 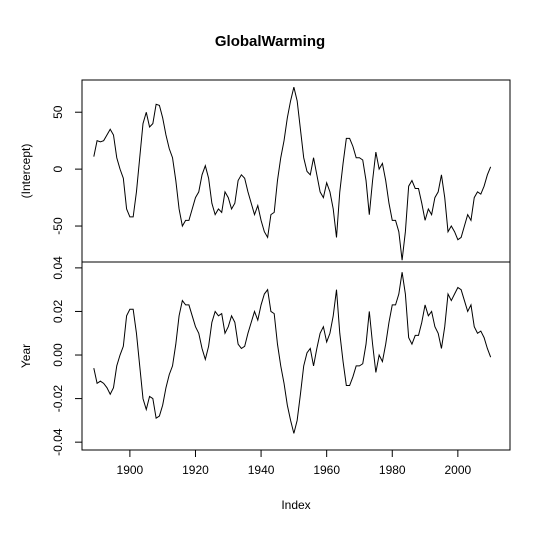 What do you see at coordinates (58, 226) in the screenshot?
I see `y-tick-label: -50` at bounding box center [58, 226].